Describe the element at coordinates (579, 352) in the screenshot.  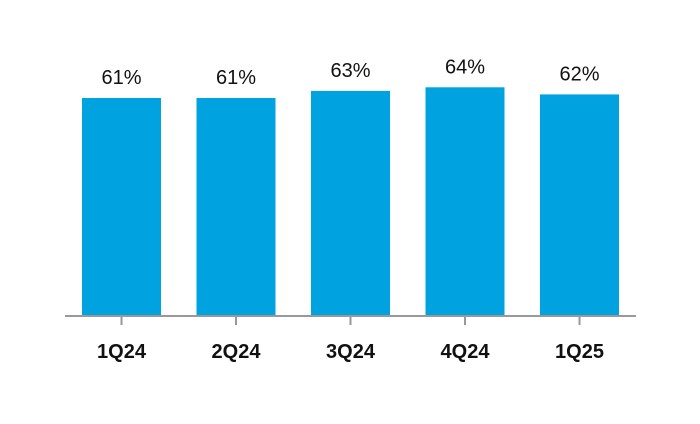
I see `category-label-1q25: 1Q25` at that location.